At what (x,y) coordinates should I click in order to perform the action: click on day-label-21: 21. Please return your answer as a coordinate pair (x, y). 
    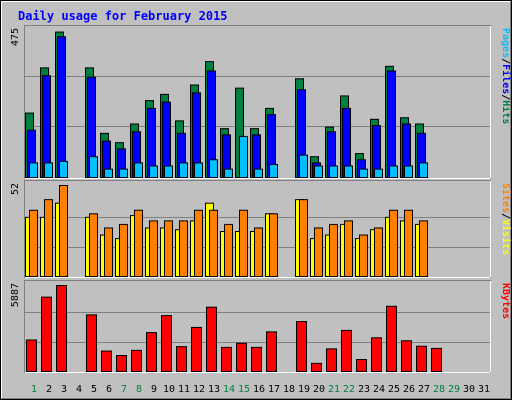
    Looking at the image, I should click on (334, 389).